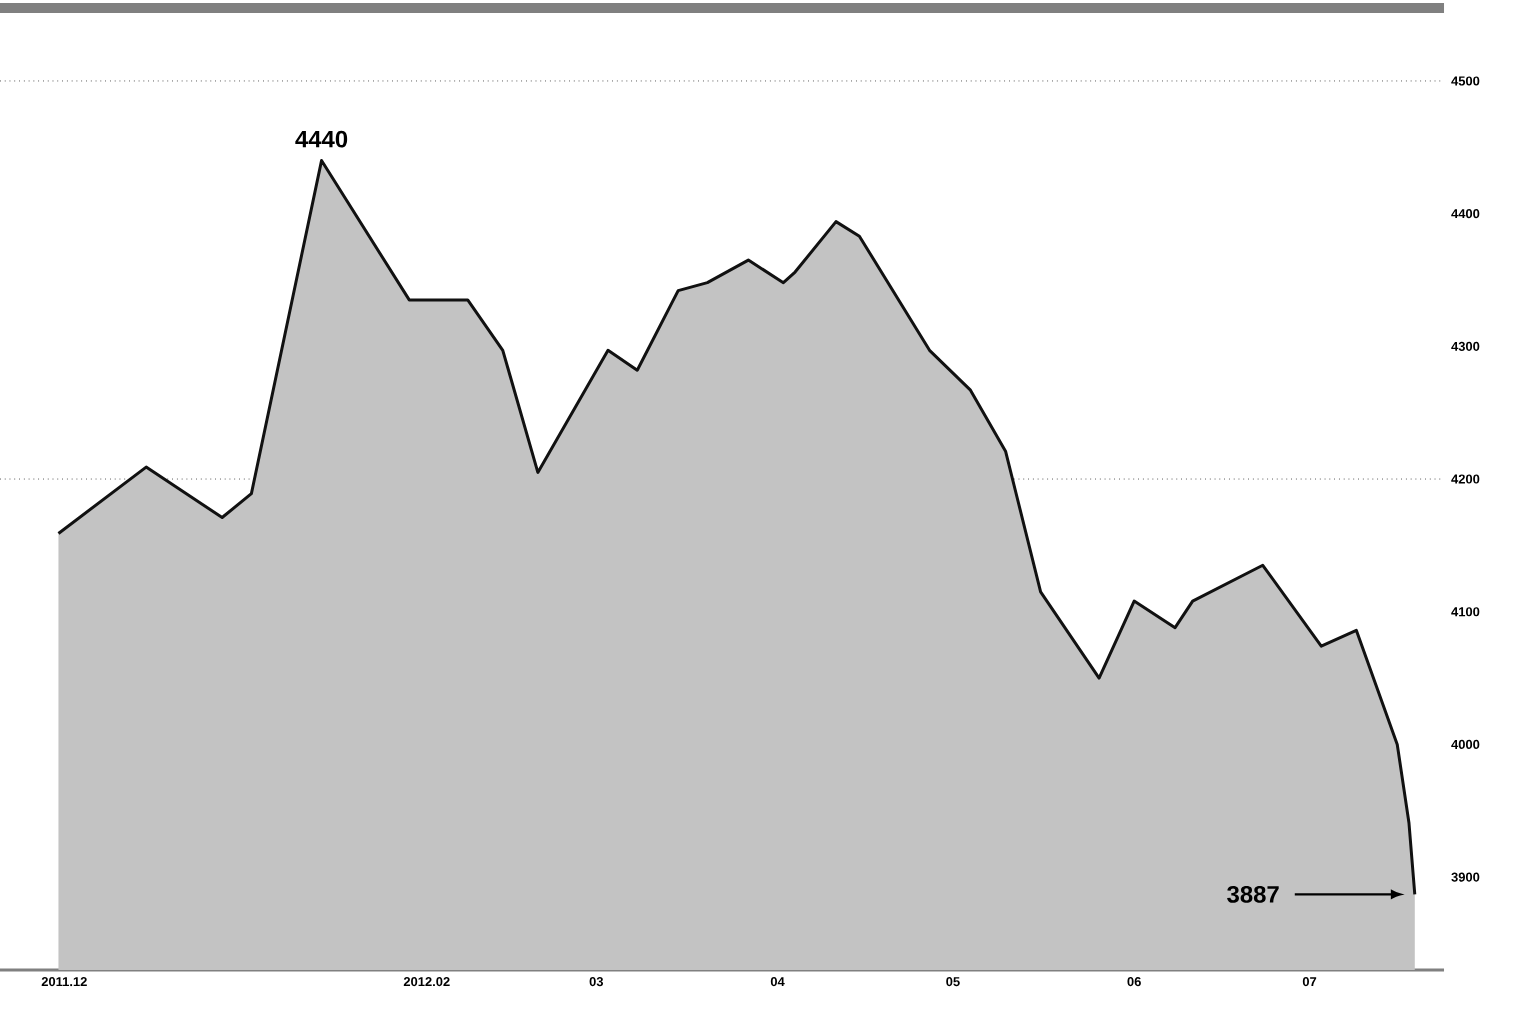 This screenshot has height=1030, width=1520. What do you see at coordinates (321, 139) in the screenshot?
I see `annotation: 4440` at bounding box center [321, 139].